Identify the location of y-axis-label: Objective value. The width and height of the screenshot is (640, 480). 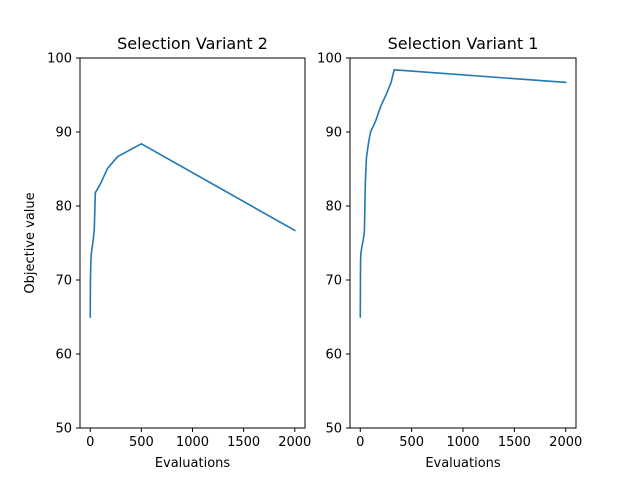
(30, 242).